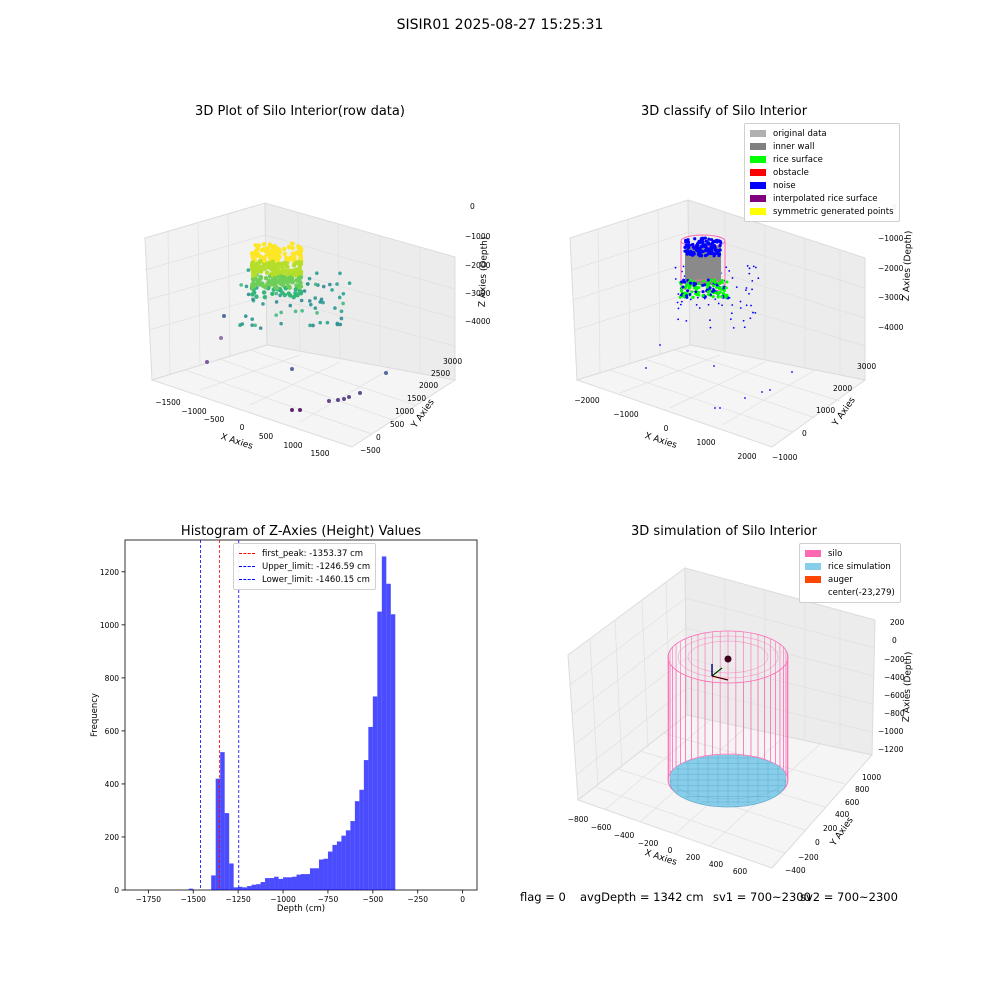 The image size is (1000, 1000). Describe the element at coordinates (693, 857) in the screenshot. I see `p4-xtick: 200` at that location.